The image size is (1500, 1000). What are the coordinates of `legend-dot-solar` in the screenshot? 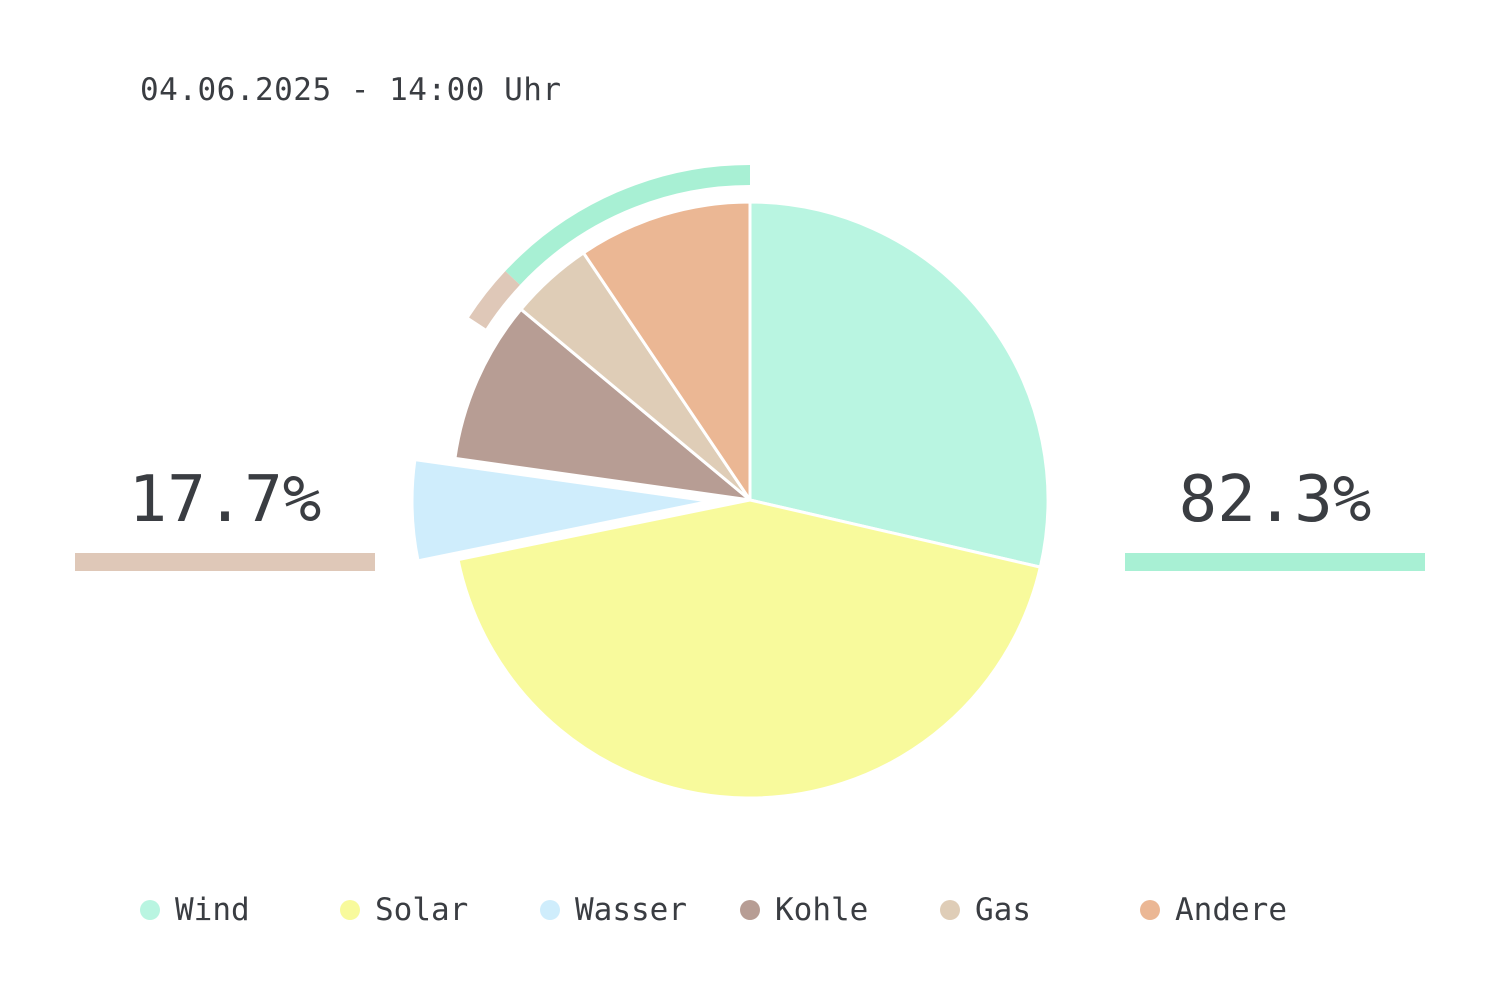 It's located at (350, 910).